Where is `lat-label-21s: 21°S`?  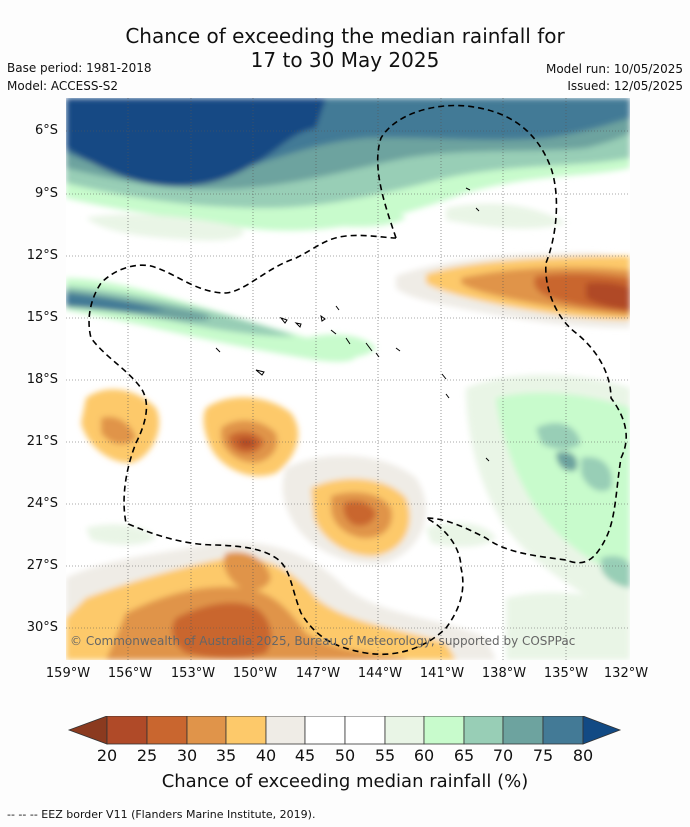 lat-label-21s: 21°S is located at coordinates (42, 441).